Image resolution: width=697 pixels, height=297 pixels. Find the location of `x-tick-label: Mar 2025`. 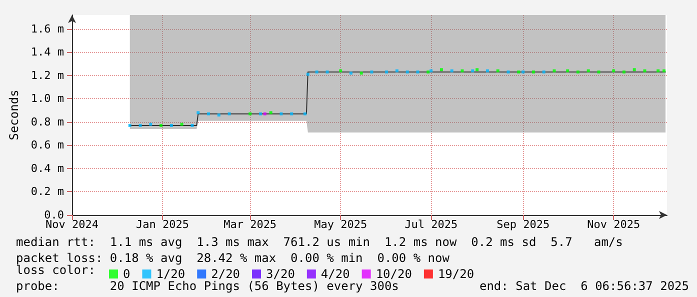

x-tick-label: Mar 2025 is located at coordinates (250, 224).